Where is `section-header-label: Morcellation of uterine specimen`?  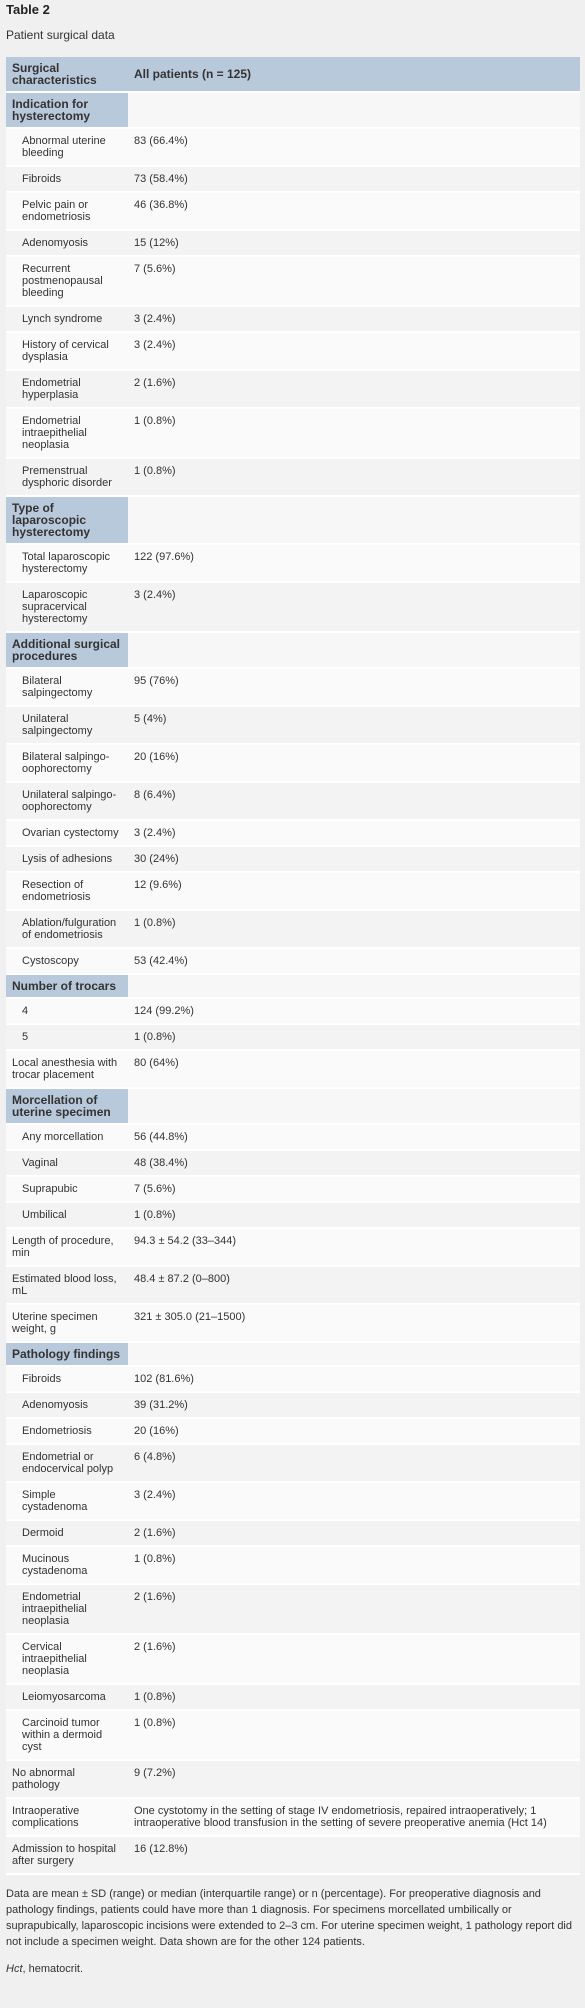 section-header-label: Morcellation of uterine specimen is located at coordinates (67, 1106).